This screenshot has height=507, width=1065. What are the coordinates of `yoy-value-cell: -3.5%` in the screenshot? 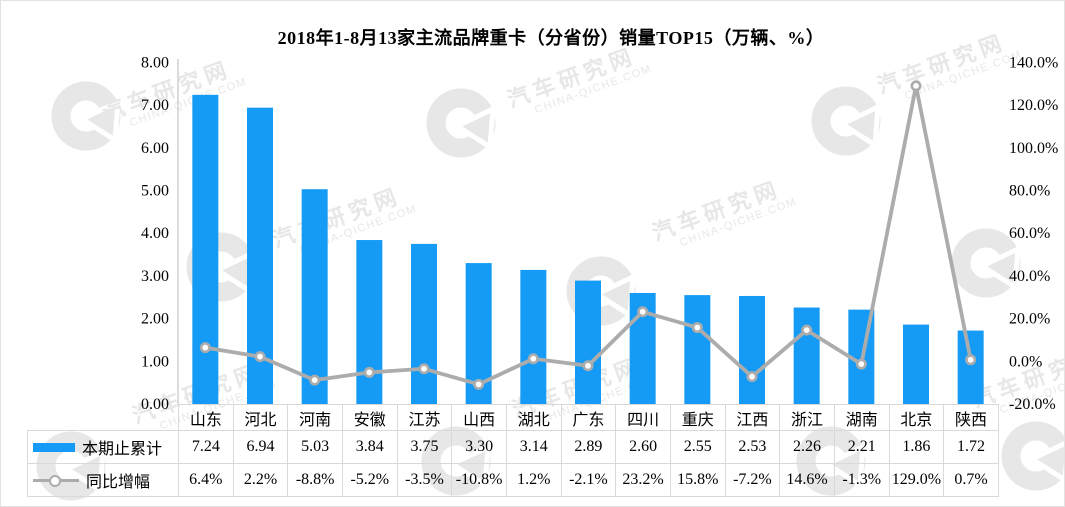 It's located at (424, 480).